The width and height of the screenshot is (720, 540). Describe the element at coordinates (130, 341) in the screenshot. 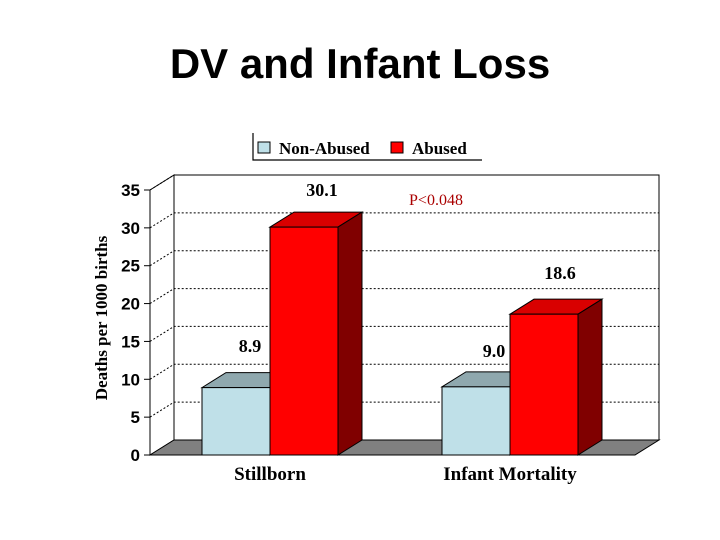

I see `y-tick-label: 15` at that location.